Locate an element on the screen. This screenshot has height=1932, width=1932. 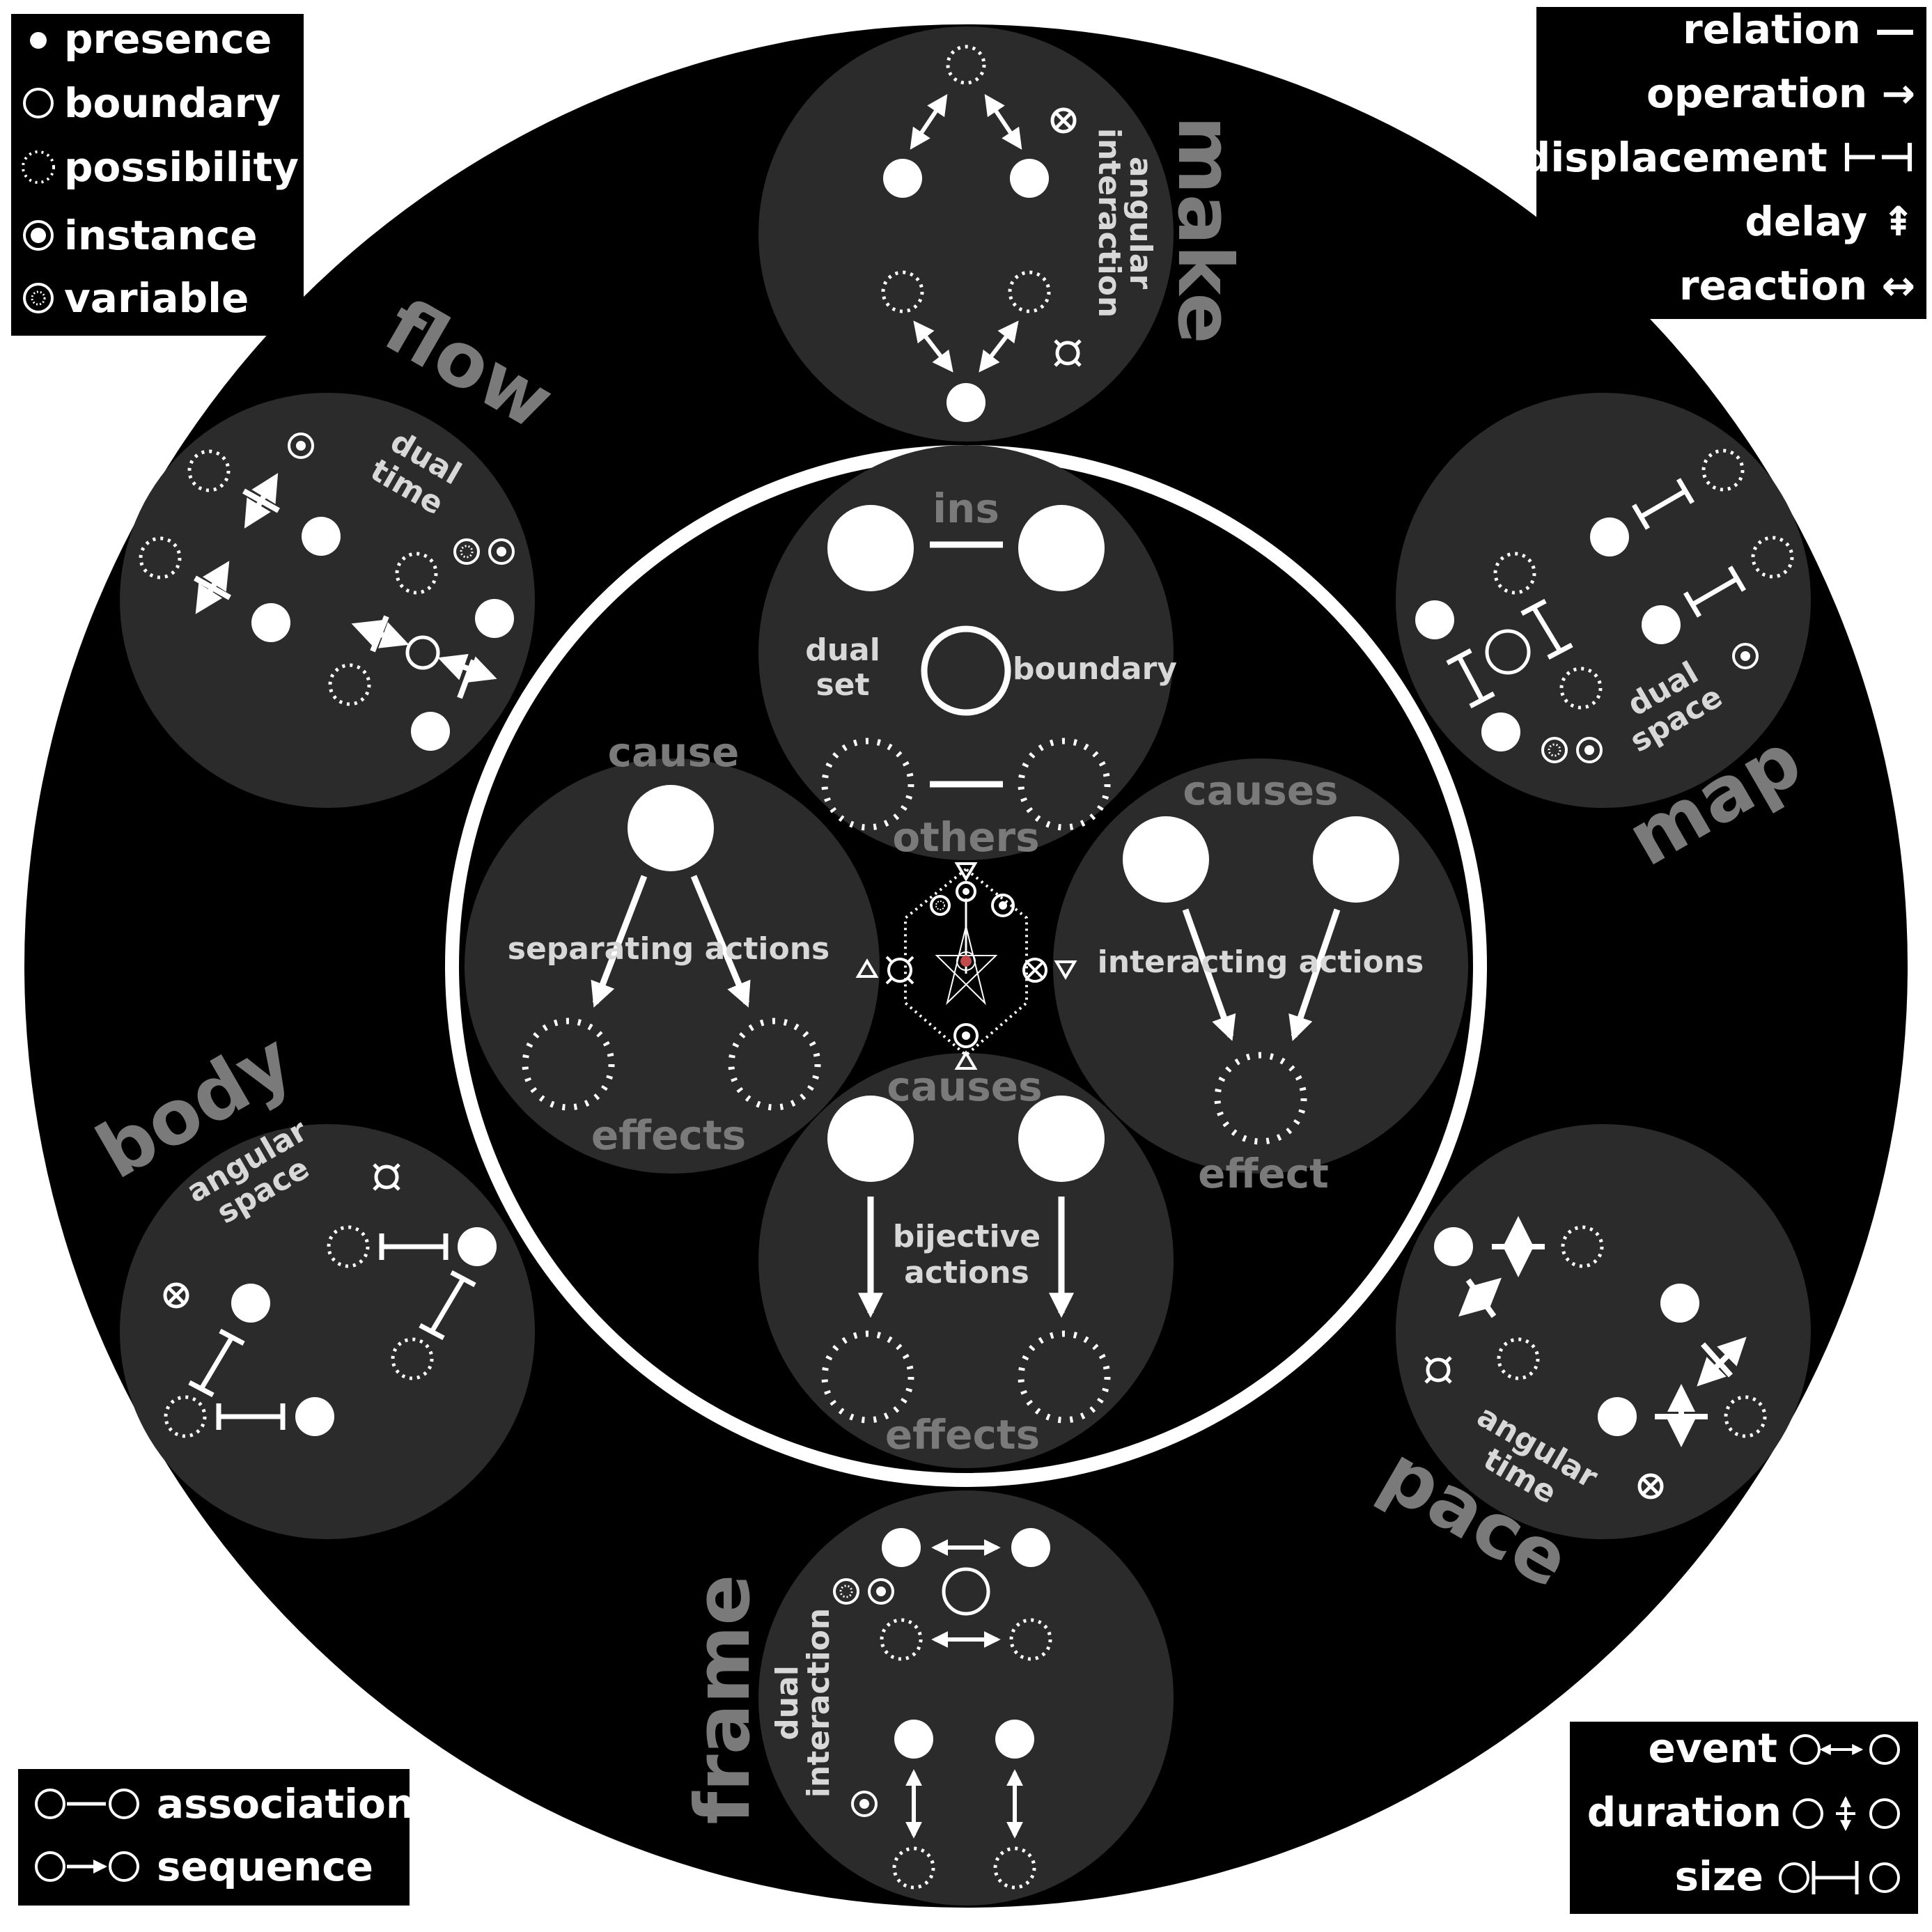
triangle-icon is located at coordinates (966, 966).